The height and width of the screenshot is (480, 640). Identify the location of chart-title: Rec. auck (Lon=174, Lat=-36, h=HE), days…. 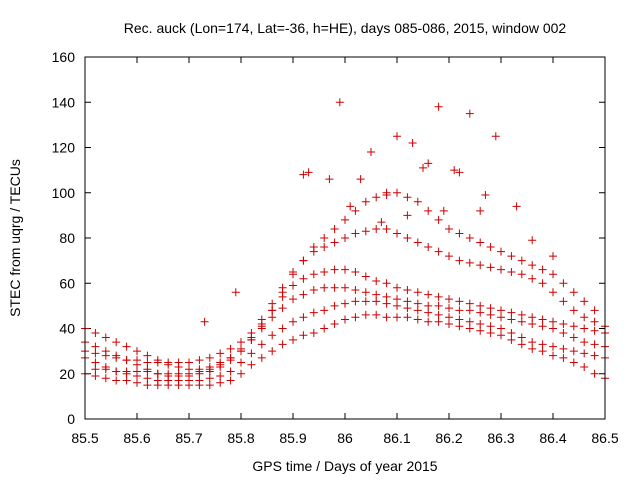
(345, 28).